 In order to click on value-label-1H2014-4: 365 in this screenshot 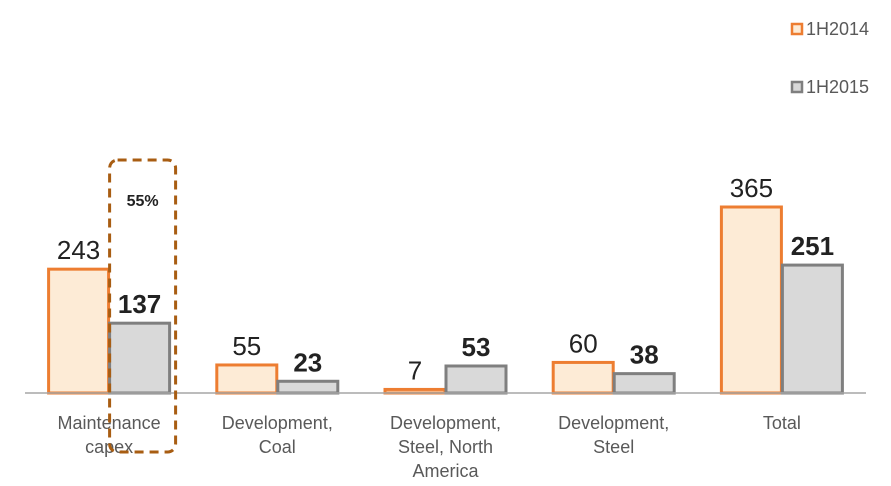, I will do `click(751, 188)`.